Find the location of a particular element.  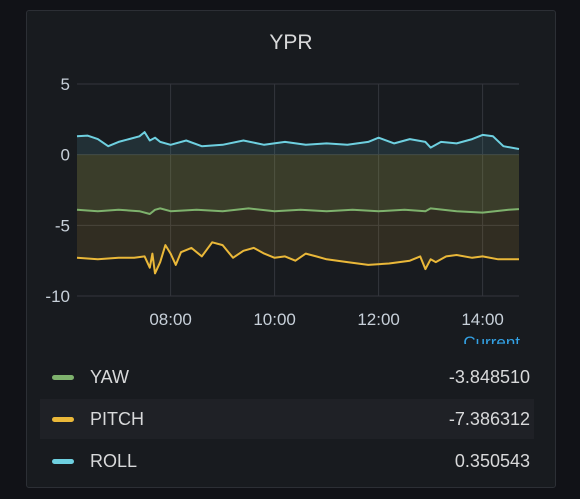

legend-current-header: Current is located at coordinates (491, 338).